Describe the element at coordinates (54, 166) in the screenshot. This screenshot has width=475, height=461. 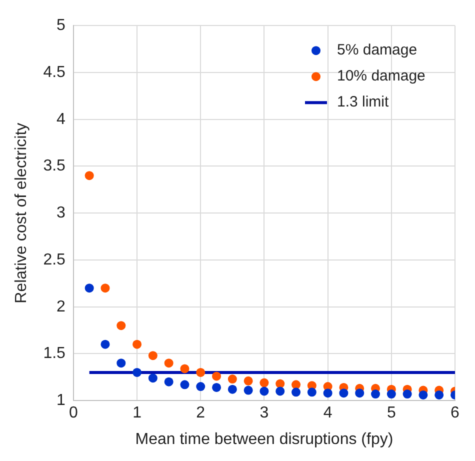
I see `y-tick-label: 3.5` at that location.